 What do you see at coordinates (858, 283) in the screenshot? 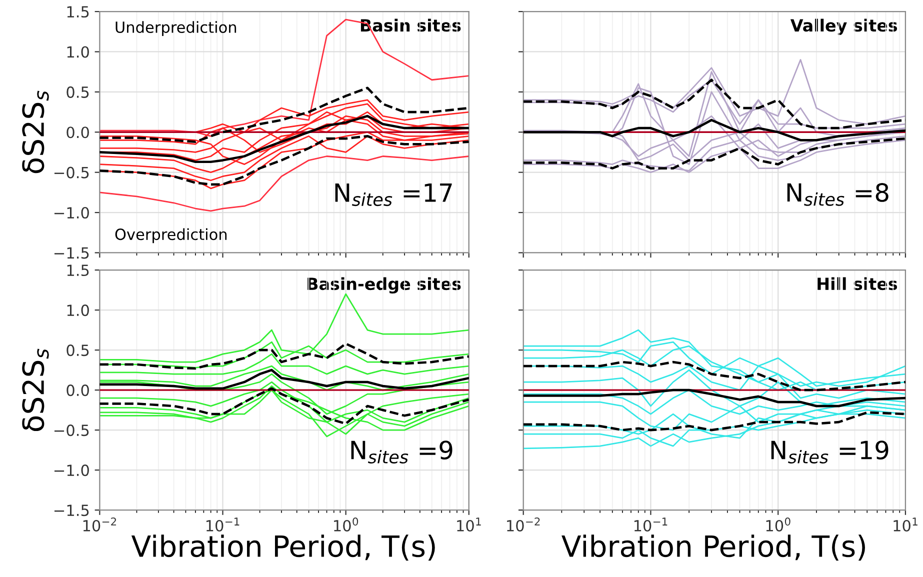
I see `chart-title: Hill sites` at bounding box center [858, 283].